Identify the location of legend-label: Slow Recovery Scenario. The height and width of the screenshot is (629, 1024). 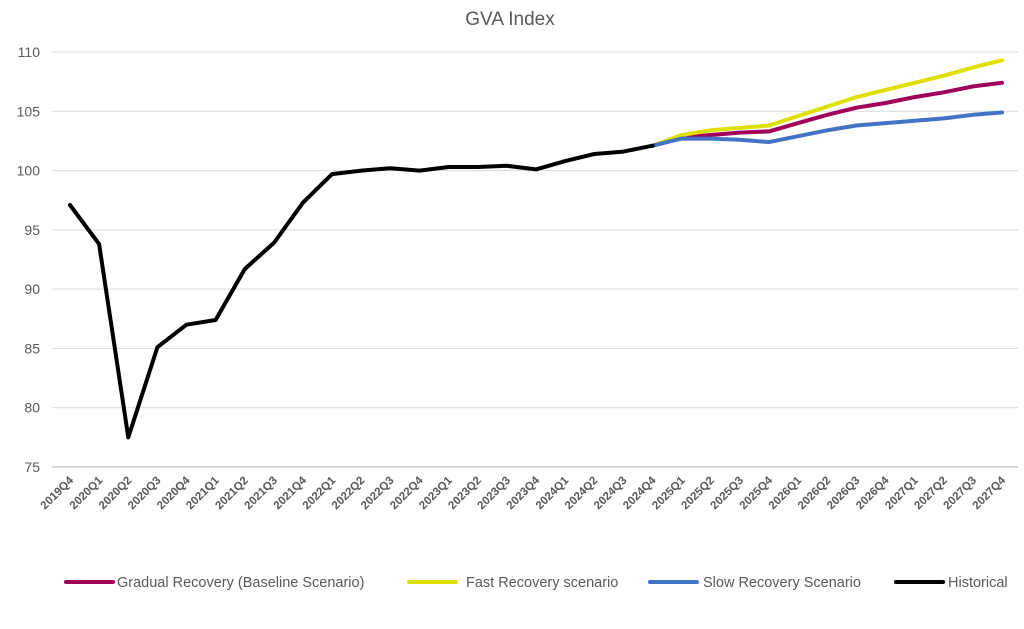
(782, 583).